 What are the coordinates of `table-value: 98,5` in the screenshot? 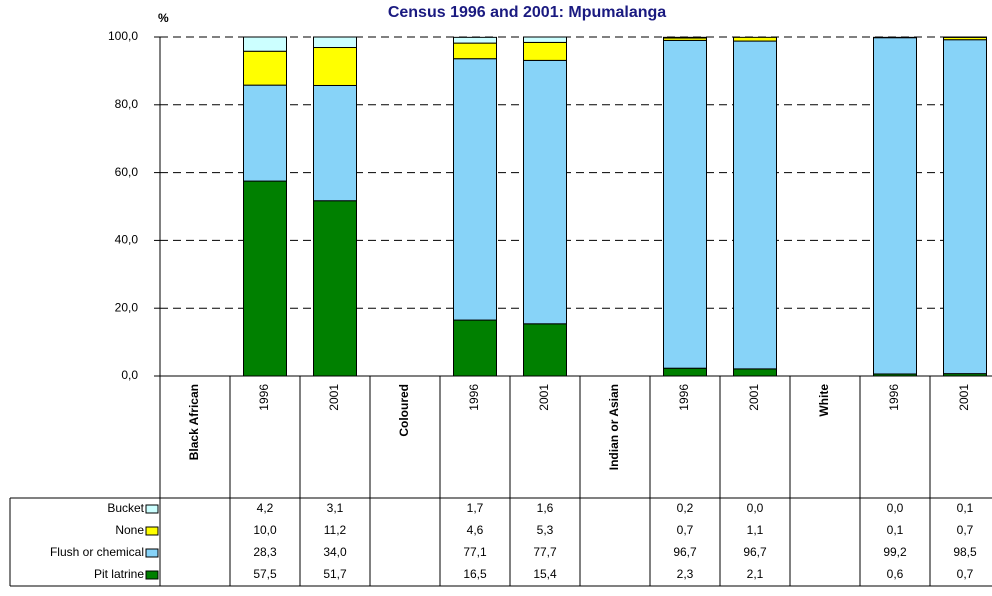 It's located at (965, 552).